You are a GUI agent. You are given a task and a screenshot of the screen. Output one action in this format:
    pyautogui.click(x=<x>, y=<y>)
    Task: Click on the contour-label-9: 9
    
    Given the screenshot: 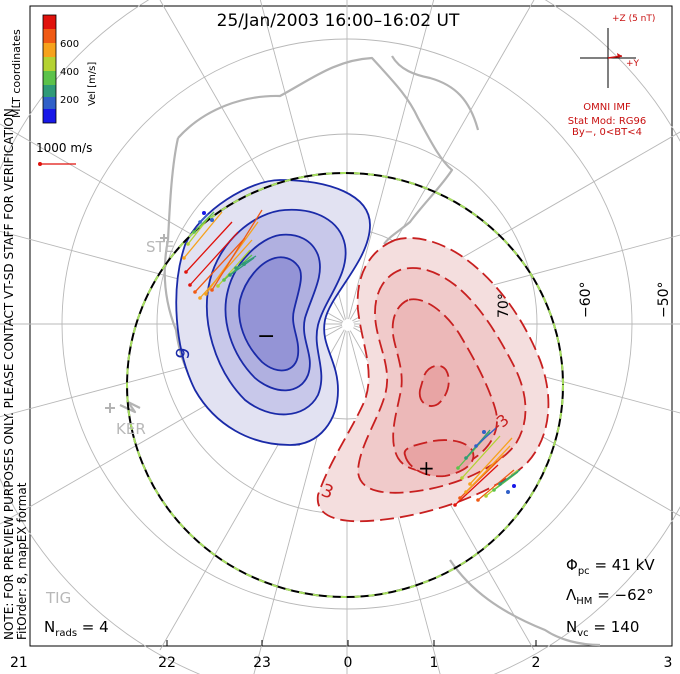 What is the action you would take?
    pyautogui.click(x=183, y=353)
    